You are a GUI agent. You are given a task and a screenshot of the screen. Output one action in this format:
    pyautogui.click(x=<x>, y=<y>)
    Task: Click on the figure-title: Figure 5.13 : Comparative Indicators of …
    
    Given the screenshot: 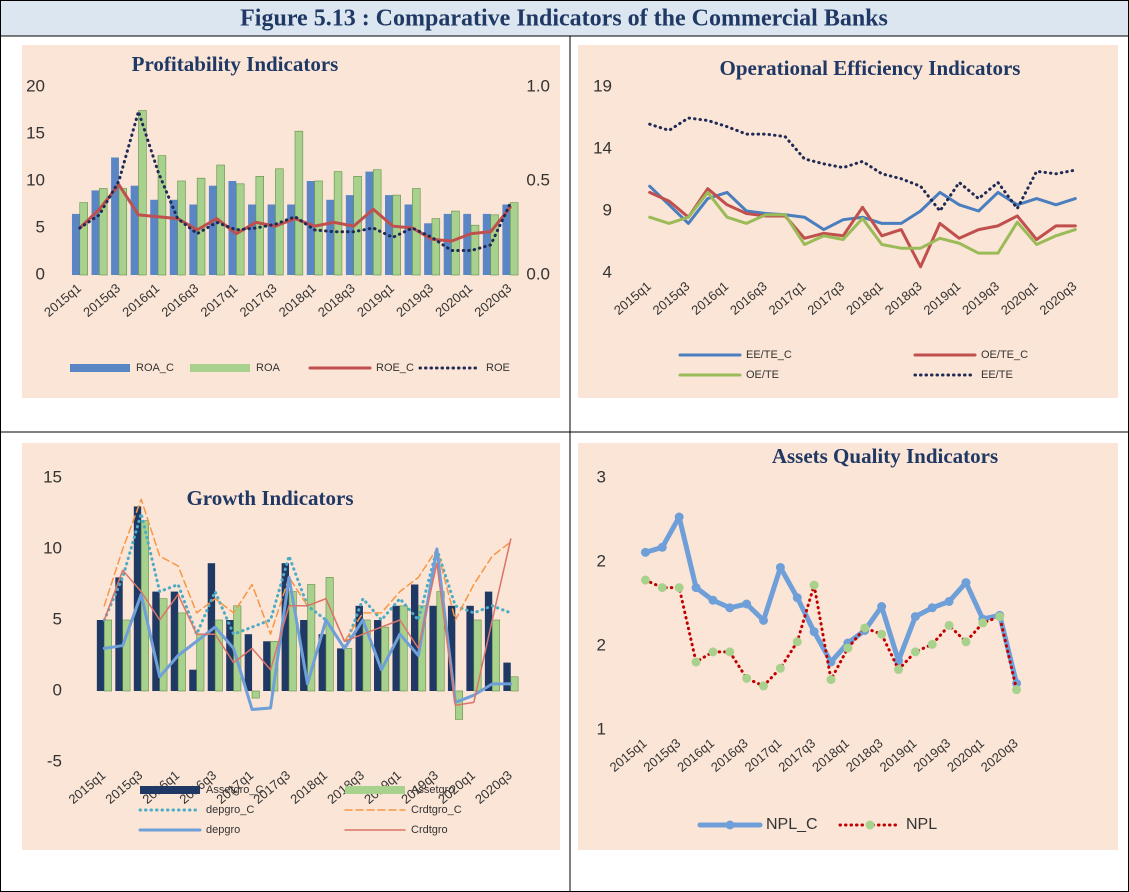 What is the action you would take?
    pyautogui.click(x=564, y=19)
    